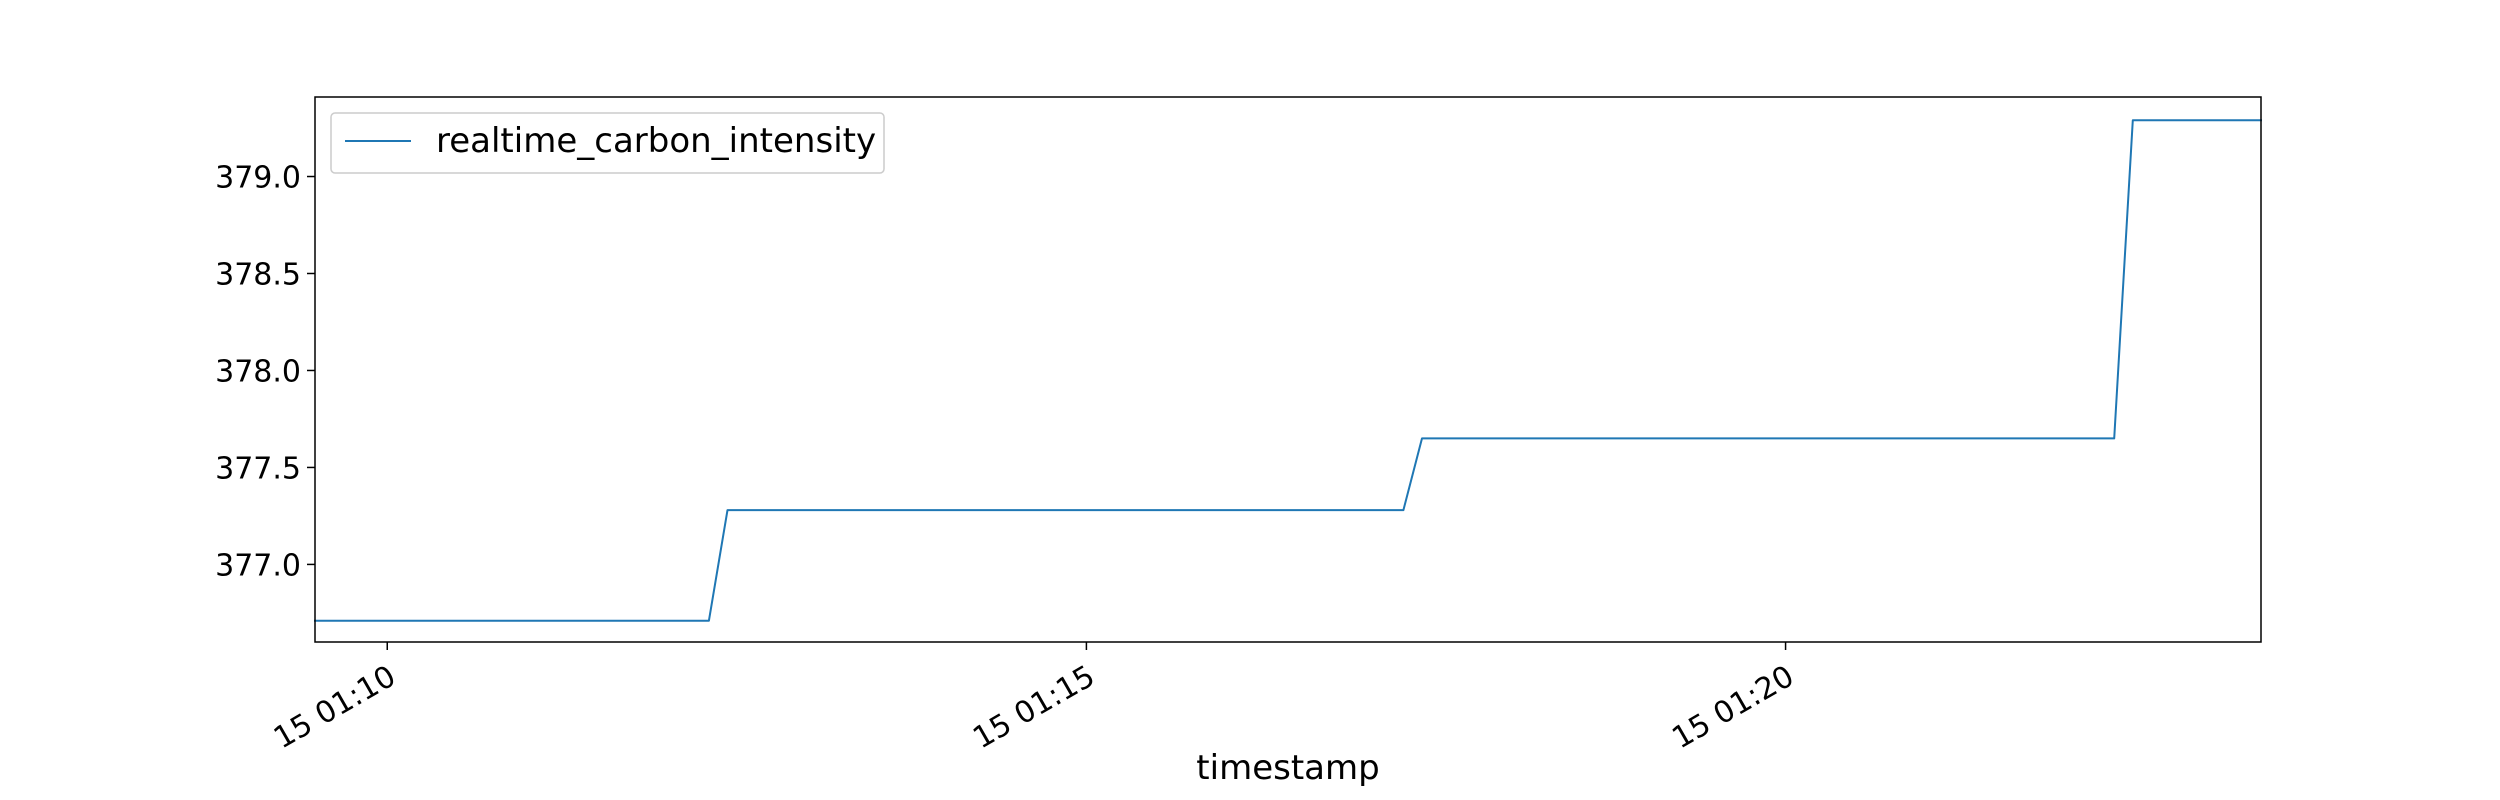  I want to click on y-tick-label: 378.5, so click(258, 274).